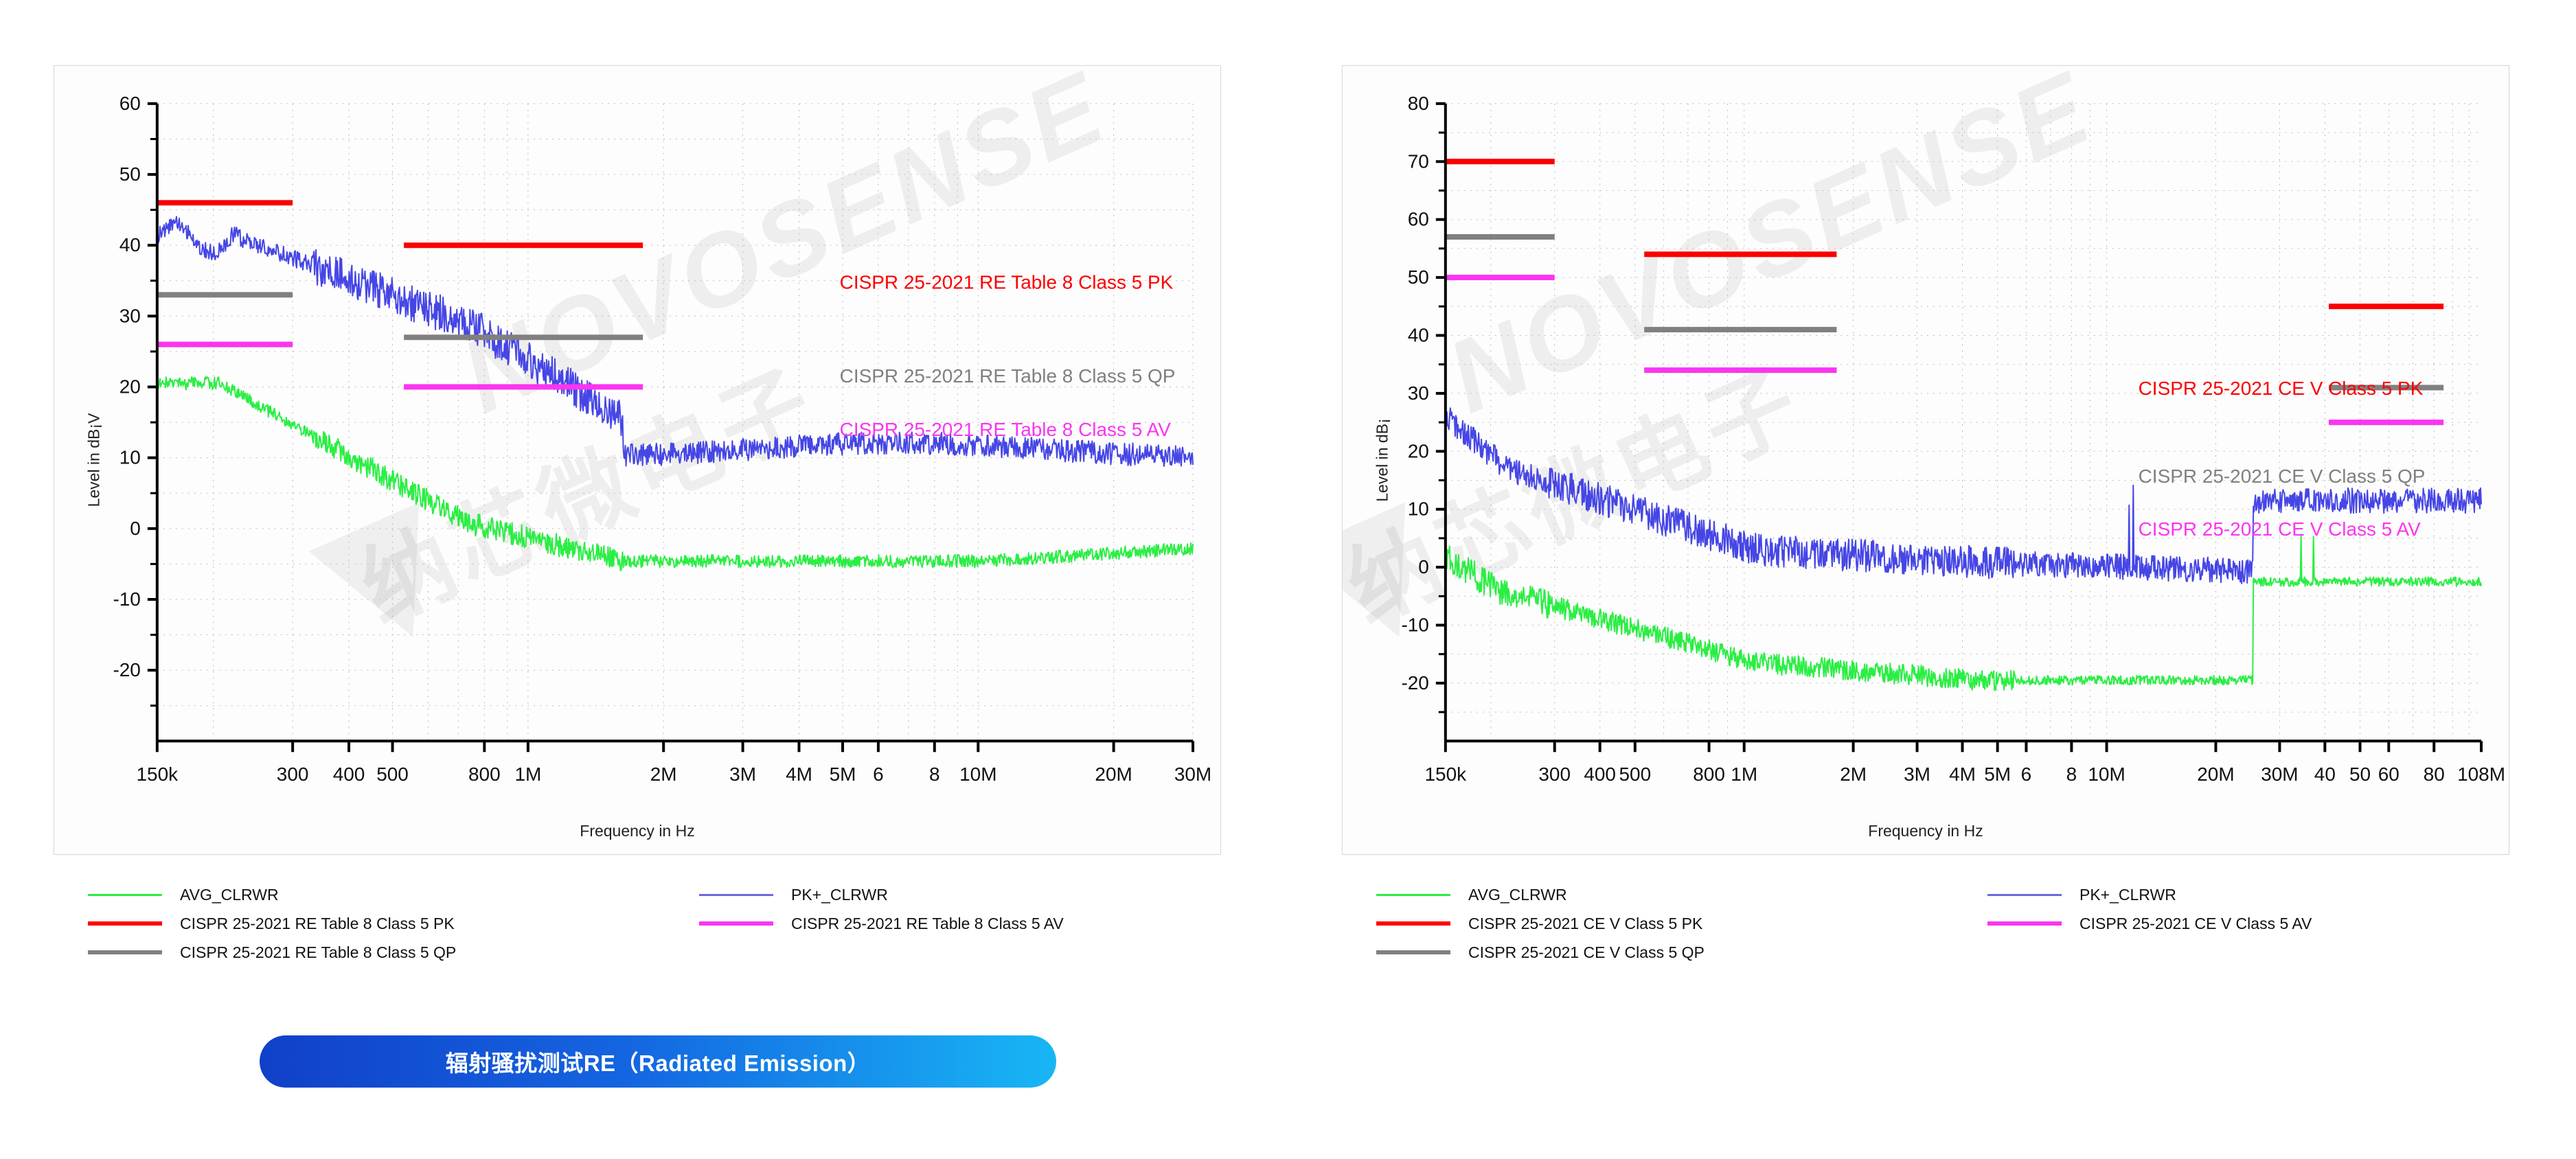 This screenshot has width=2576, height=1159. Describe the element at coordinates (2195, 923) in the screenshot. I see `legend-item-label: CISPR 25-2021 CE V Class 5 AV` at that location.